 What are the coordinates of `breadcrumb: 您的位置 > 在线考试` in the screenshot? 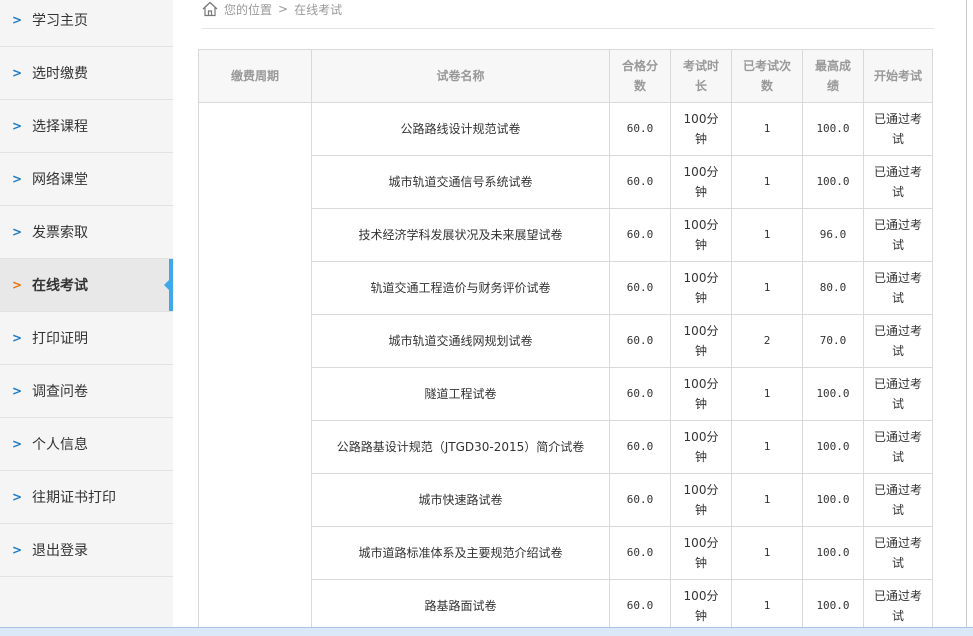 It's located at (568, 14).